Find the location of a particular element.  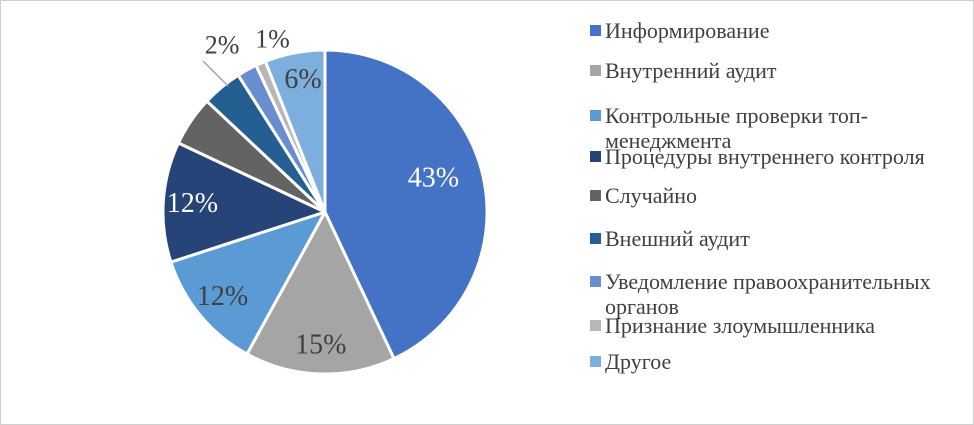

legend-label: Внешний аудит is located at coordinates (780, 238).